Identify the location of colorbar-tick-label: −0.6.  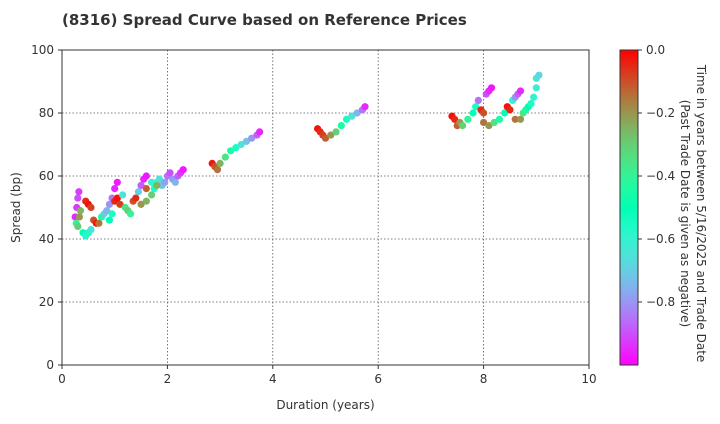
(660, 239).